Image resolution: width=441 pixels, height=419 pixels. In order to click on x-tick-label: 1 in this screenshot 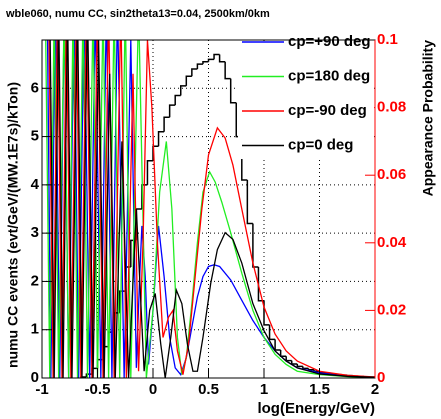, I will do `click(264, 389)`.